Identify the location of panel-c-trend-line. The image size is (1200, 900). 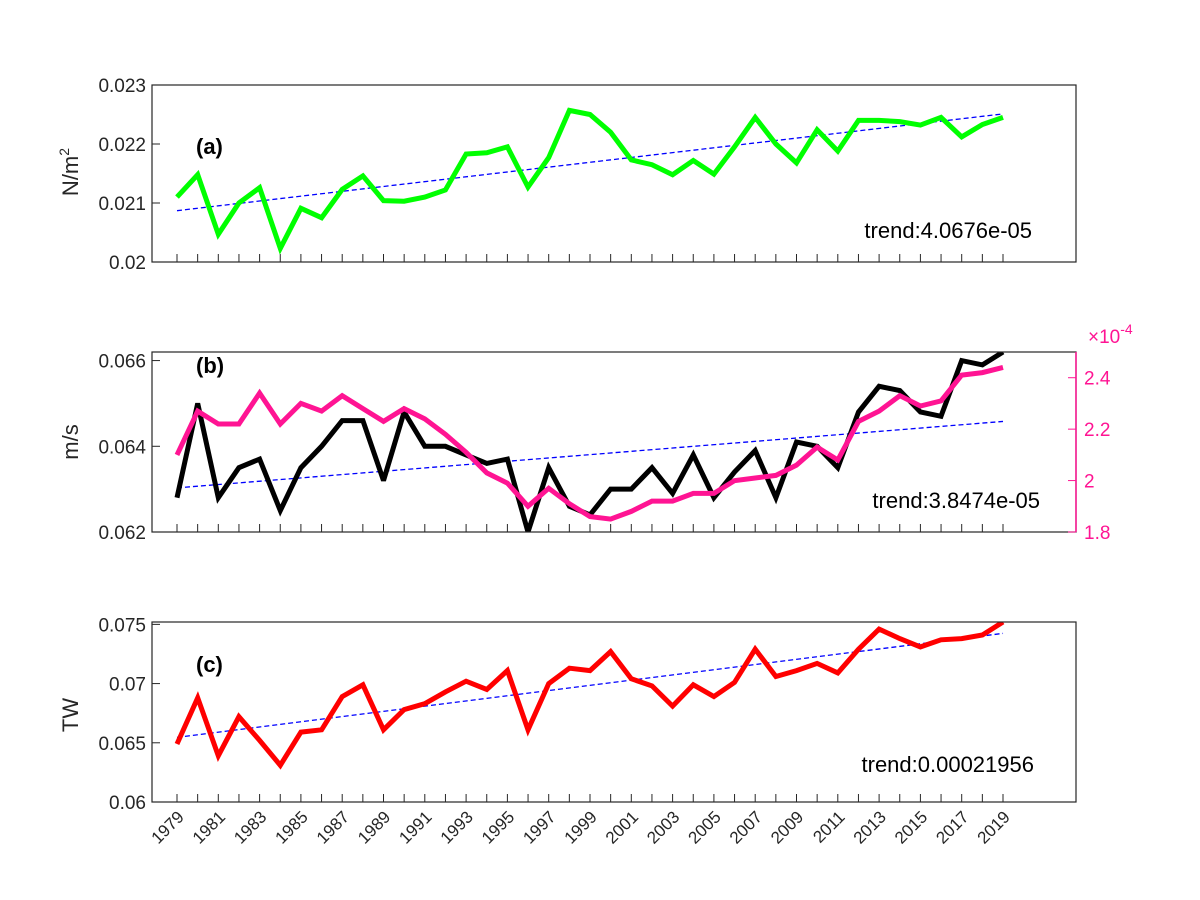
(590, 685).